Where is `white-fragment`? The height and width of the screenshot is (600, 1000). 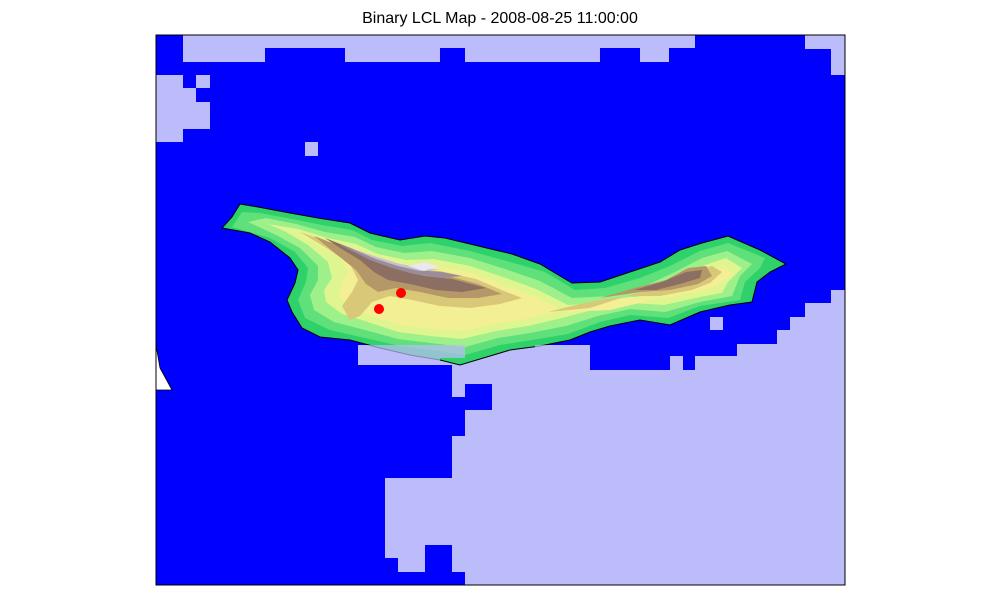 white-fragment is located at coordinates (164, 367).